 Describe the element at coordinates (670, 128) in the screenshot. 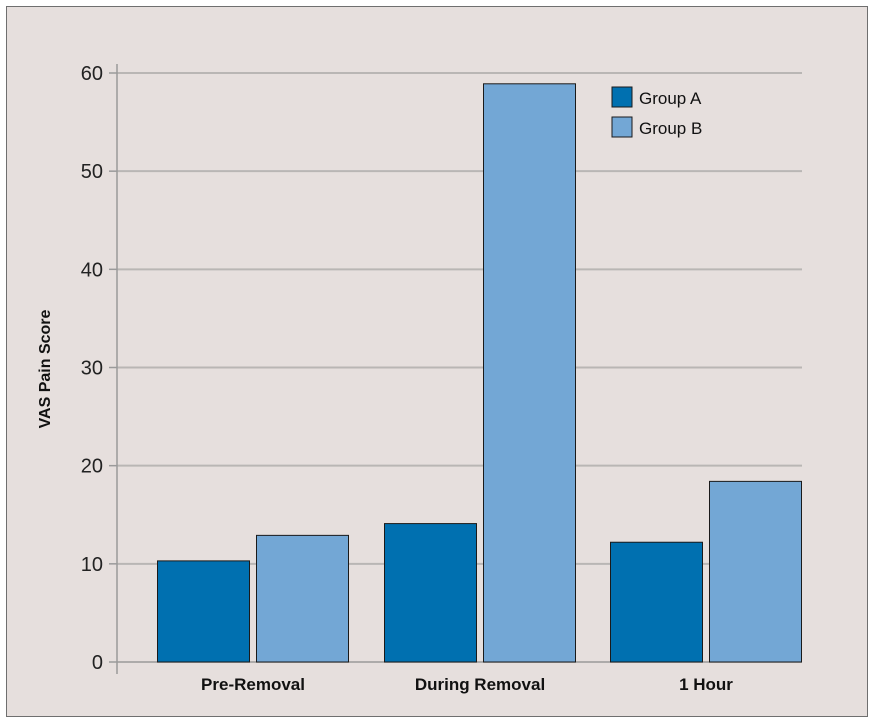

I see `legend-label-group-b: Group B` at that location.